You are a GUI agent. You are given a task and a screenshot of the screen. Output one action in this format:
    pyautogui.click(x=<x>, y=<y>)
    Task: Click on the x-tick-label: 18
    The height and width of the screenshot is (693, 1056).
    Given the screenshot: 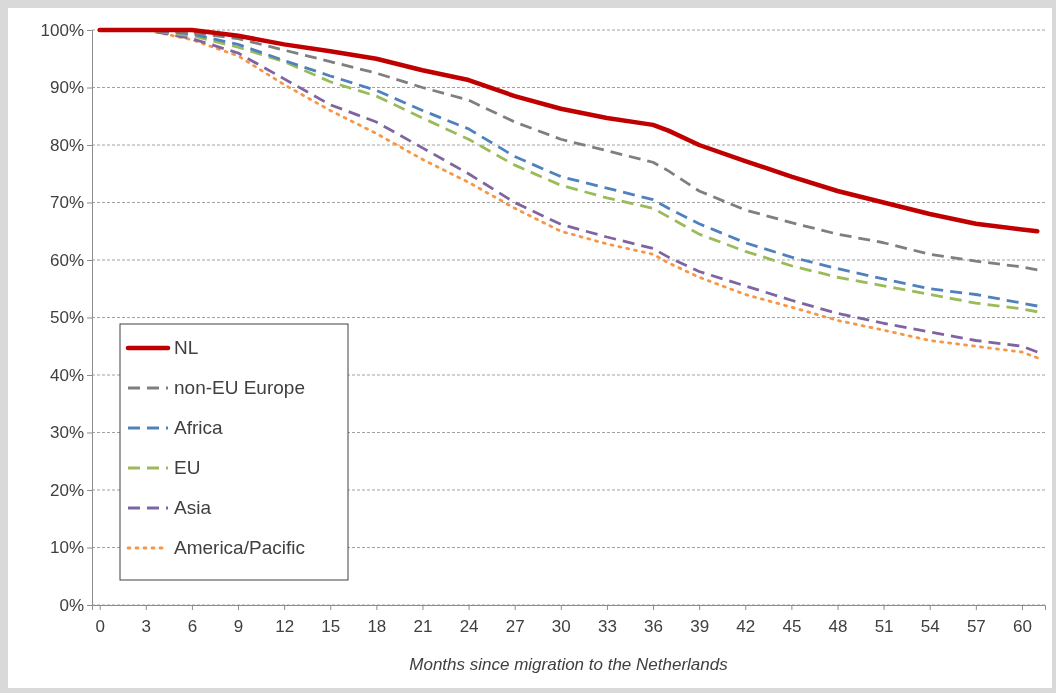 What is the action you would take?
    pyautogui.click(x=377, y=626)
    